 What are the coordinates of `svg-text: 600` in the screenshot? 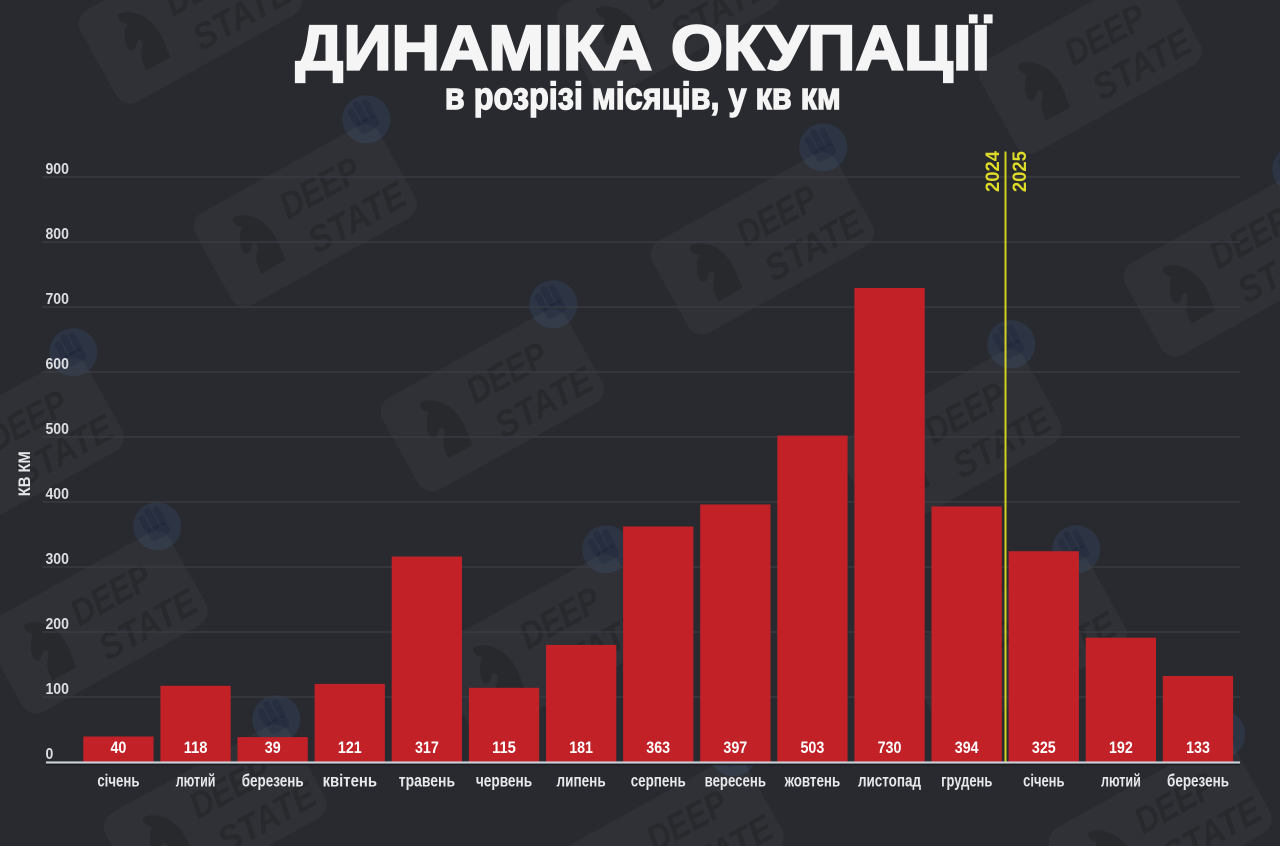 It's located at (57, 364).